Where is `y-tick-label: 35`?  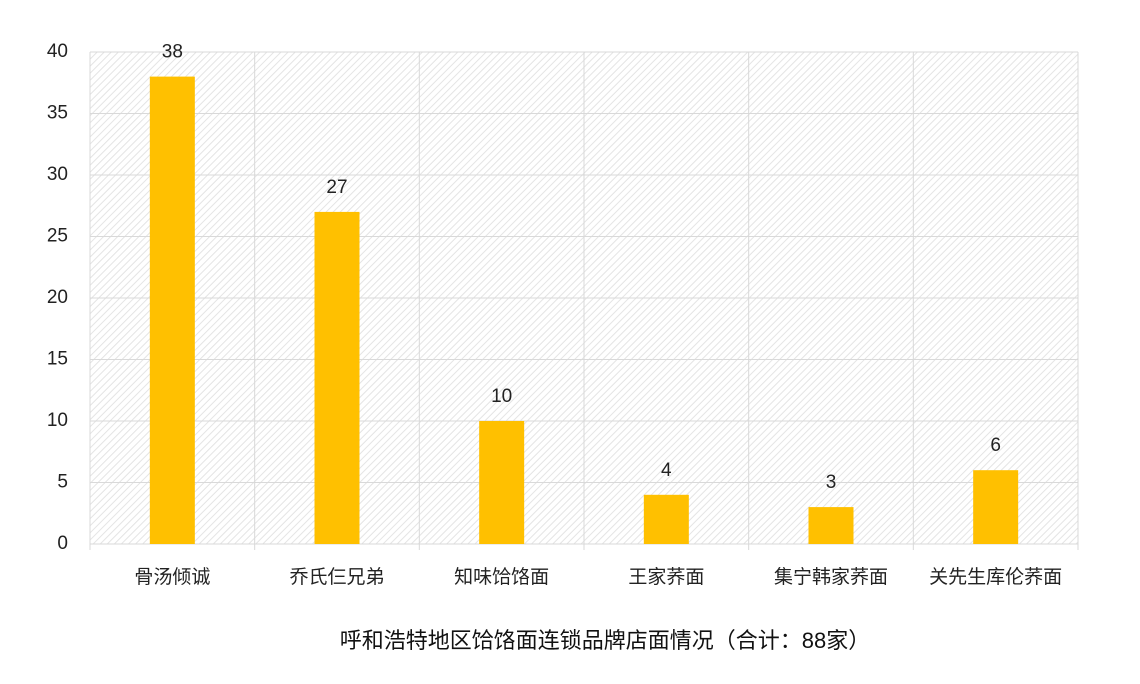 y-tick-label: 35 is located at coordinates (57, 113).